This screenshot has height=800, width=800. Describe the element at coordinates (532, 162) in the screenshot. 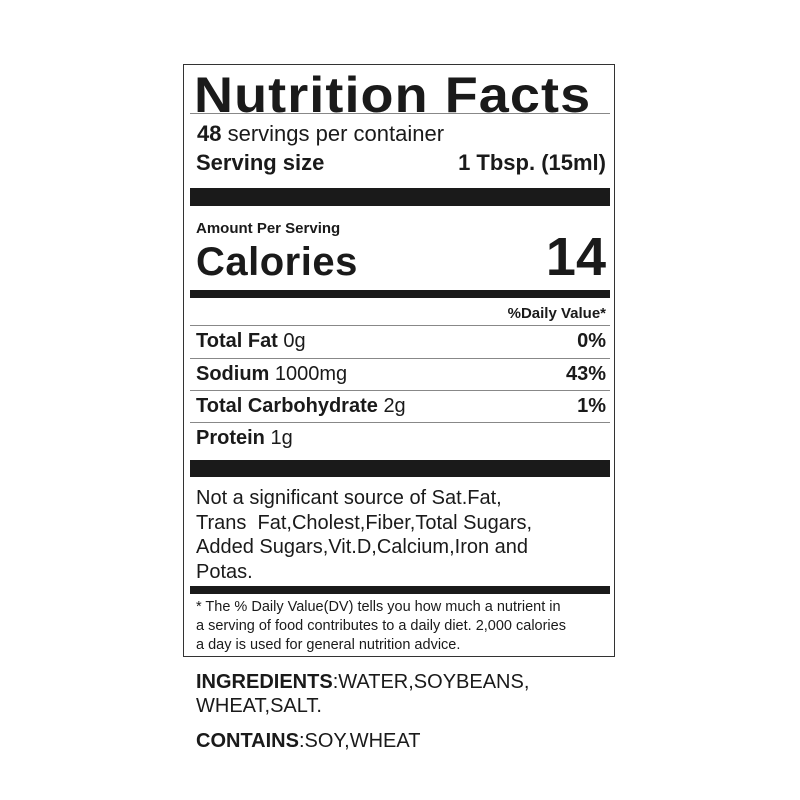

I see `serving-size-value: 1 Tbsp. (15ml)` at that location.